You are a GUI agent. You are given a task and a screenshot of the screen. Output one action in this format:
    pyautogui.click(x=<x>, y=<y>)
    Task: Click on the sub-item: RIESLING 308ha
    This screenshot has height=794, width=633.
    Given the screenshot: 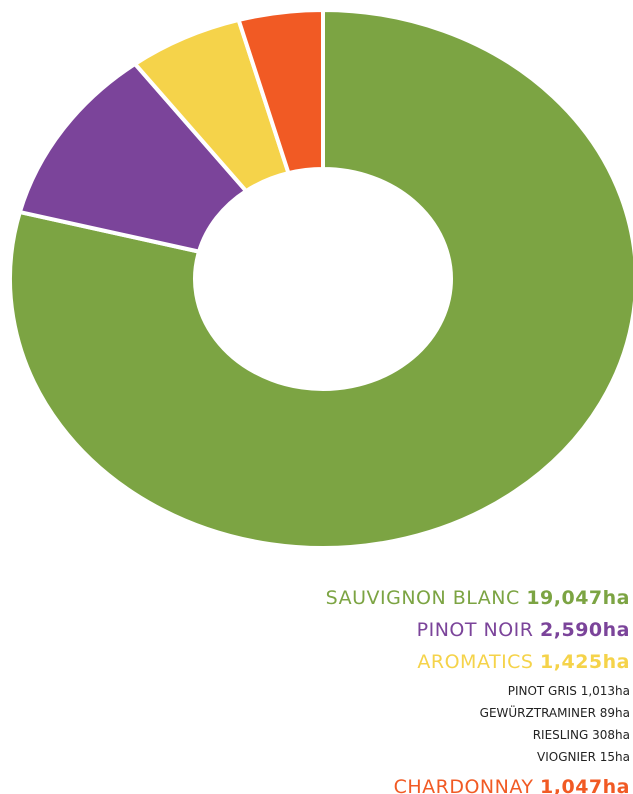 What is the action you would take?
    pyautogui.click(x=581, y=735)
    